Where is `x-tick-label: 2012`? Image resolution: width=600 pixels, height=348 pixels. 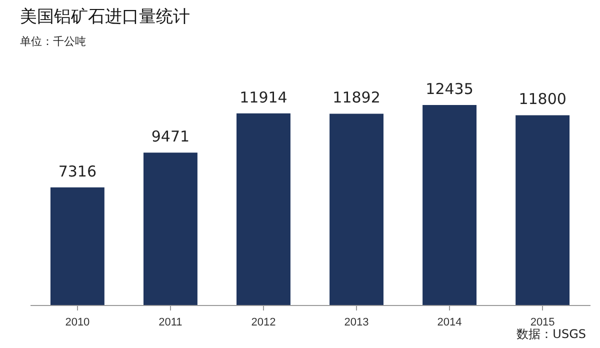
x-tick-label: 2012 is located at coordinates (263, 322).